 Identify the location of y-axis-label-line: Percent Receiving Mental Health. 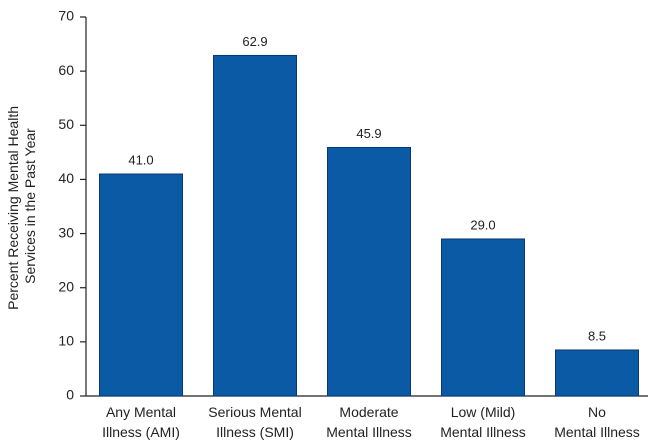
(13, 208).